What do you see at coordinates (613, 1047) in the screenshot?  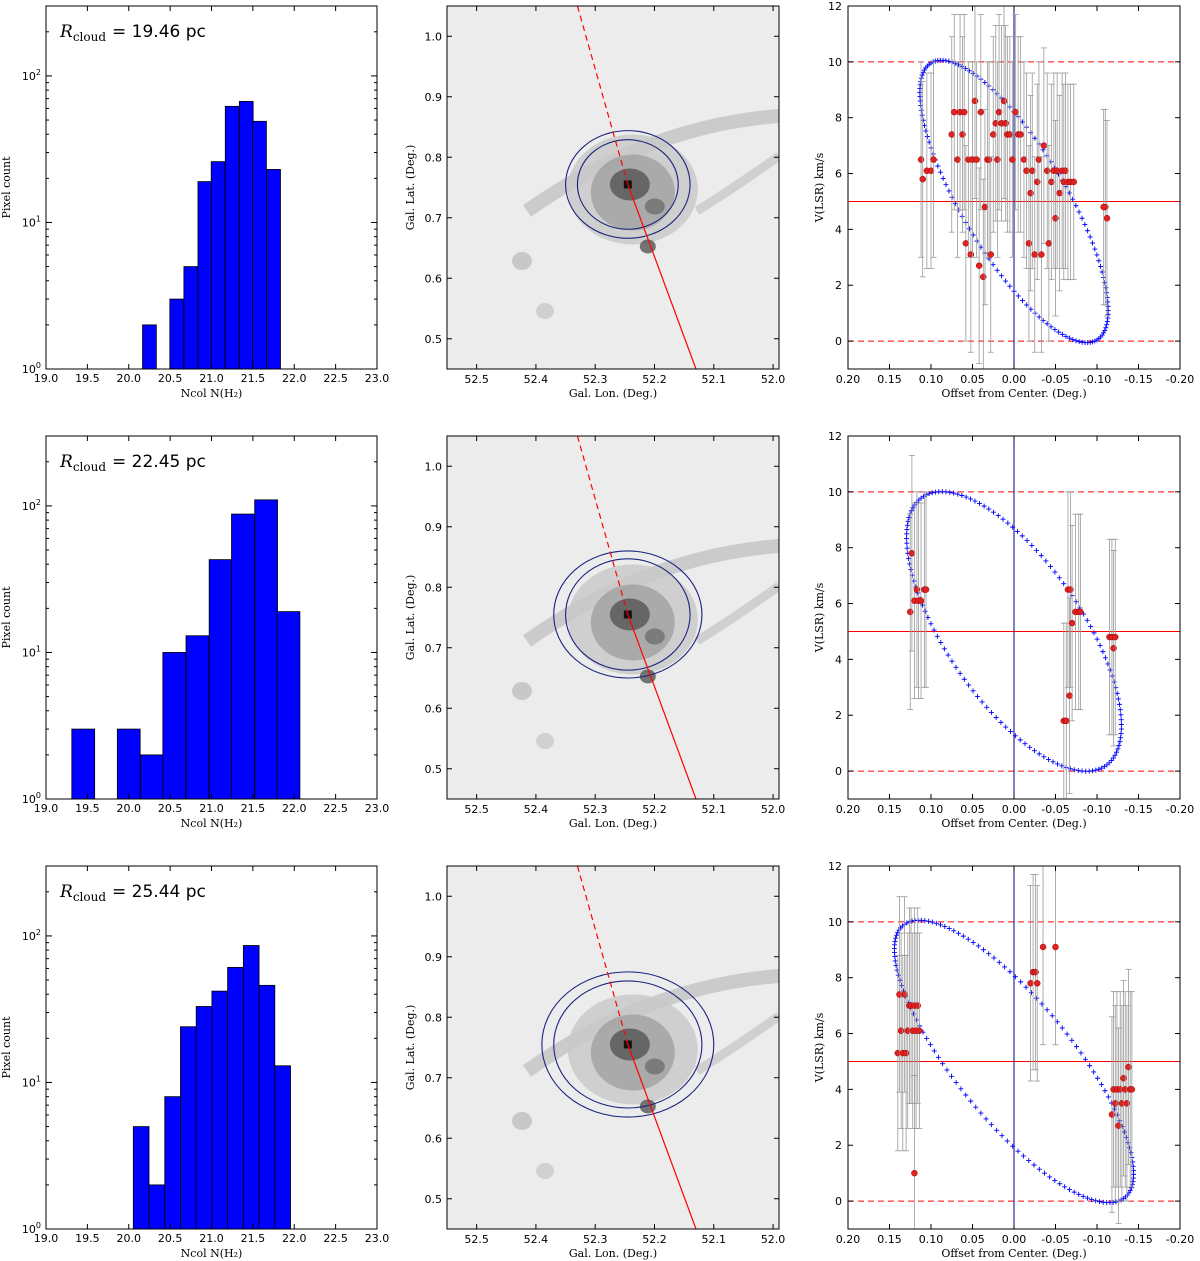 I see `axes-frame` at bounding box center [613, 1047].